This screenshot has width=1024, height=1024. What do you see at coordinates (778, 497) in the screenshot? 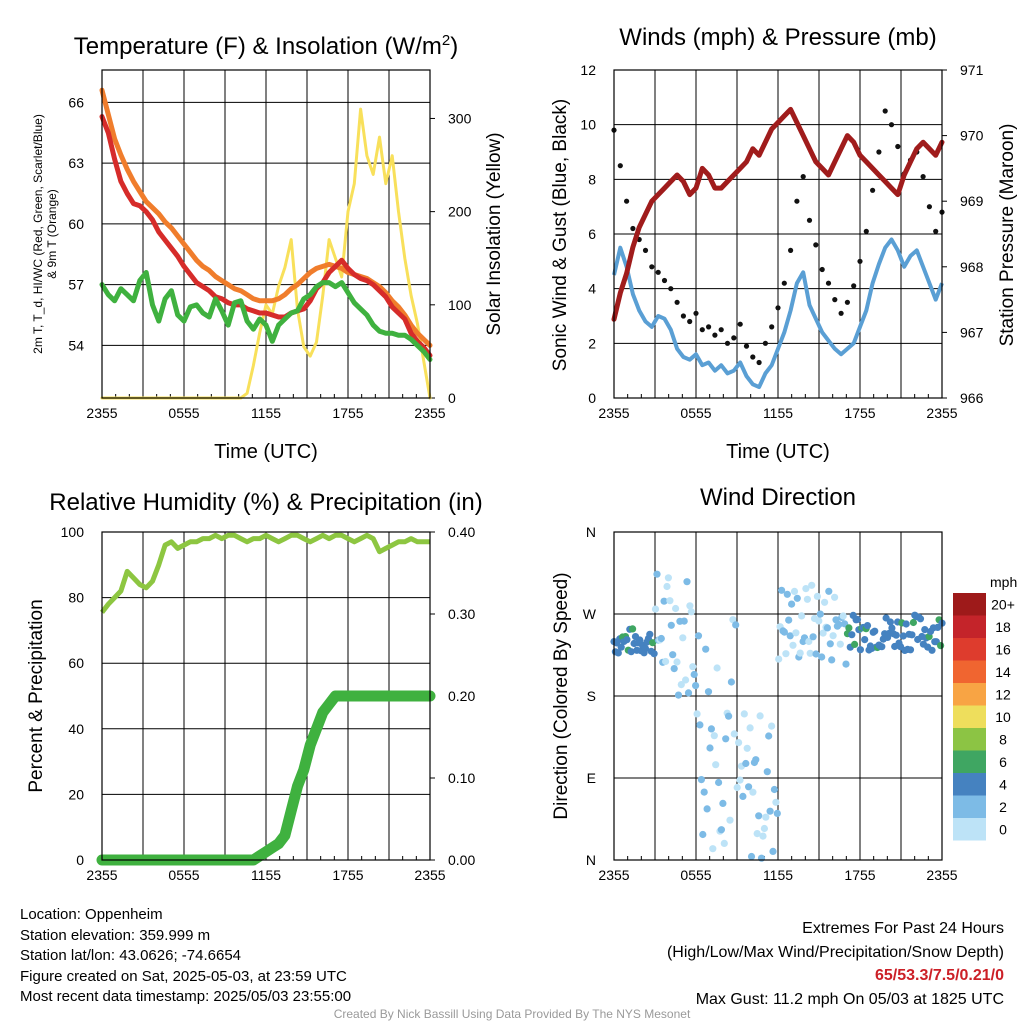
I see `wind-direction-panel-title: Wind Direction` at bounding box center [778, 497].